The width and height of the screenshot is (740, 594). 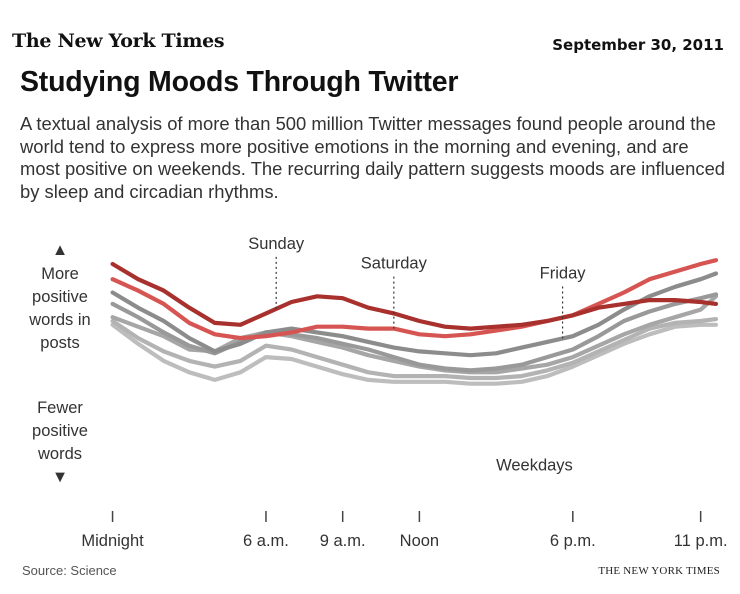 What do you see at coordinates (59, 320) in the screenshot?
I see `legend-more-line-3: words in` at bounding box center [59, 320].